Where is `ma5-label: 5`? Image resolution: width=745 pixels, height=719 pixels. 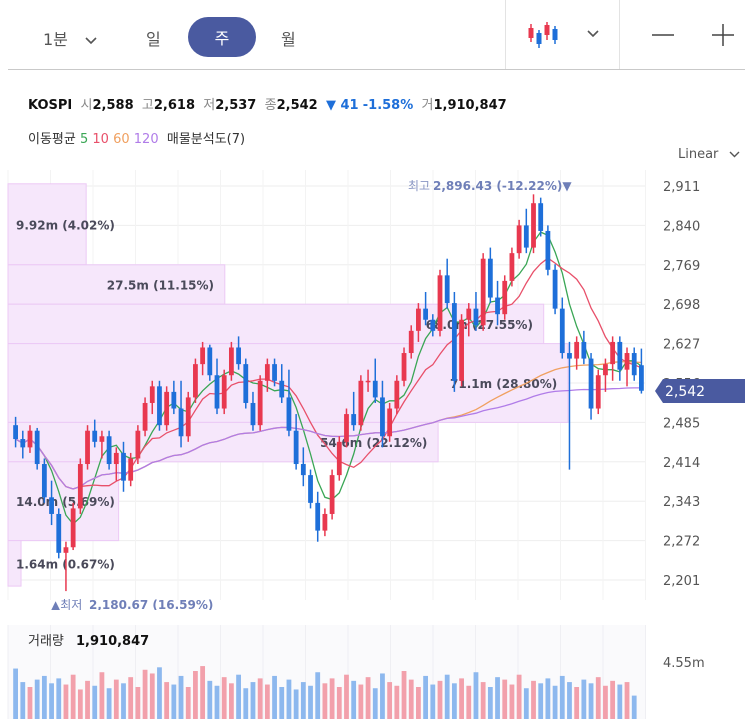 ma5-label: 5 is located at coordinates (84, 139).